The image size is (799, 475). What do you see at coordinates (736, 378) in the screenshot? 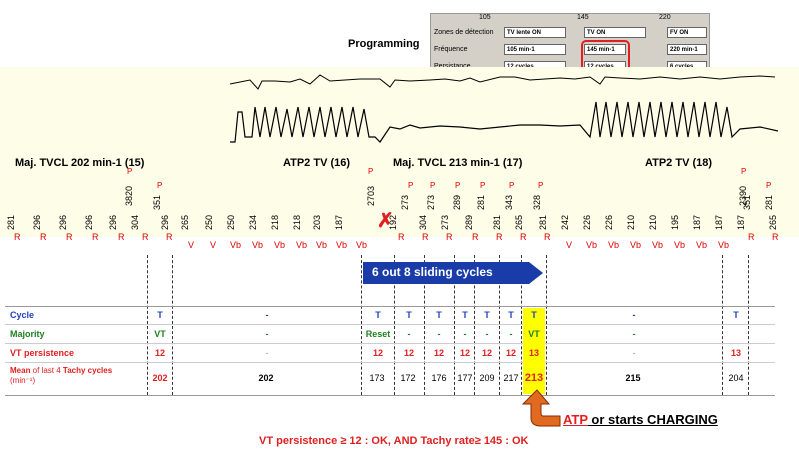
I see `mean-cell: 204` at bounding box center [736, 378].